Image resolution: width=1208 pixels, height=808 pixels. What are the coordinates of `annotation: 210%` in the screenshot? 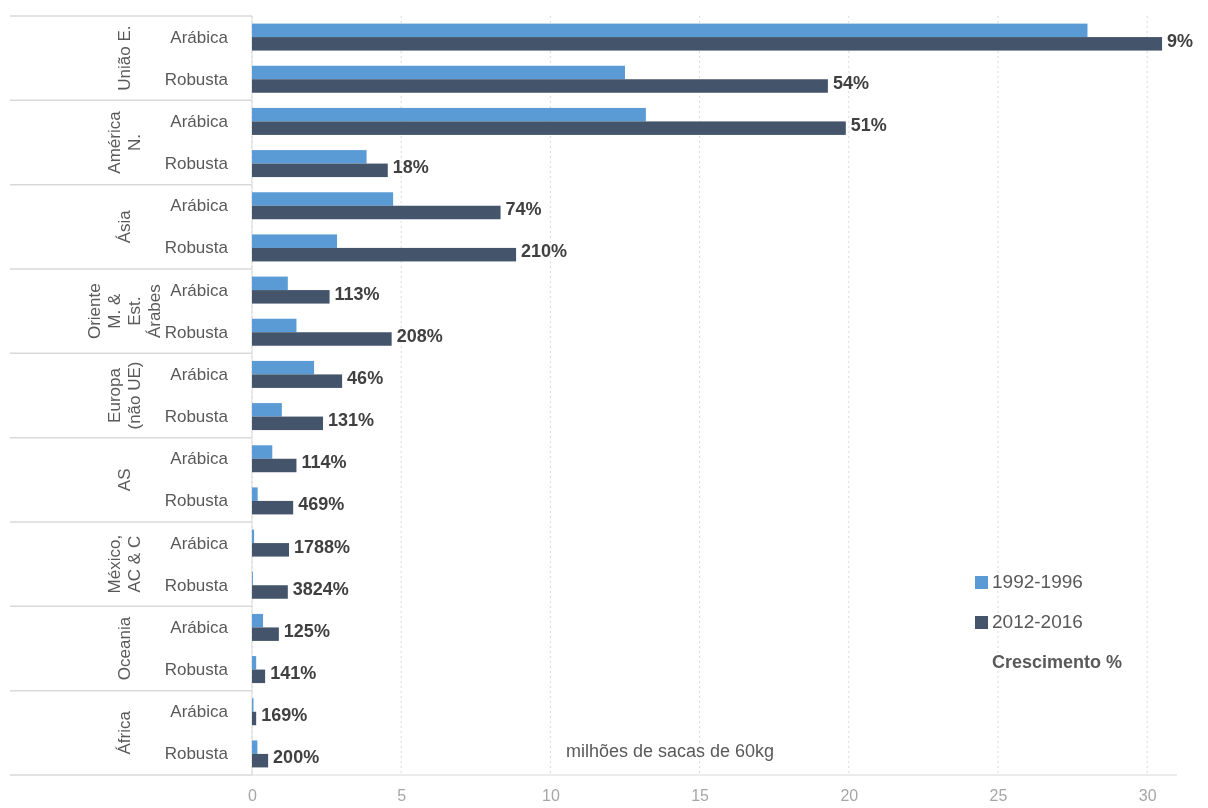 It's located at (544, 251).